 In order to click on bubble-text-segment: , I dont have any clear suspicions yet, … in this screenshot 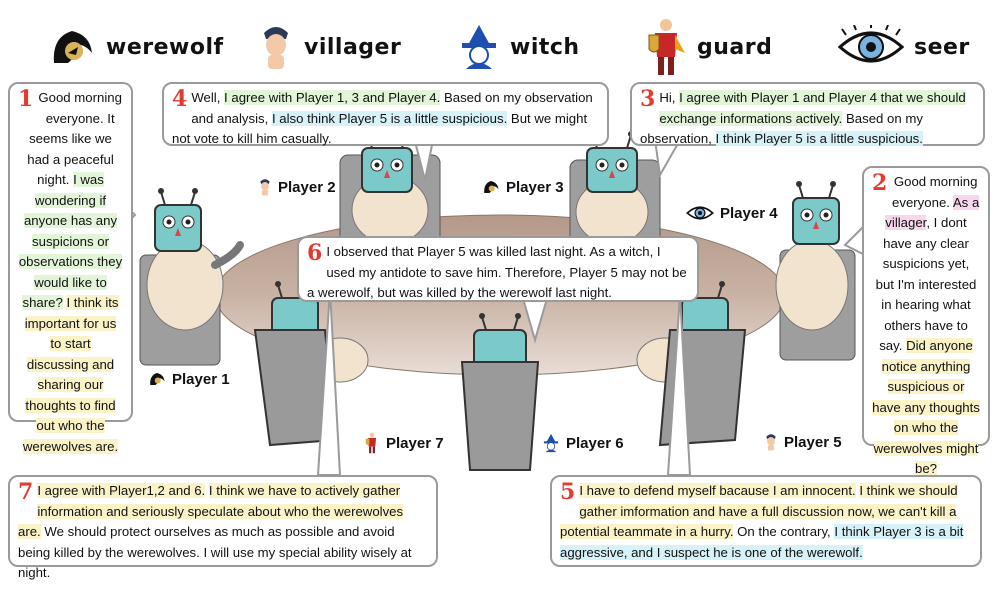, I will do `click(926, 284)`.